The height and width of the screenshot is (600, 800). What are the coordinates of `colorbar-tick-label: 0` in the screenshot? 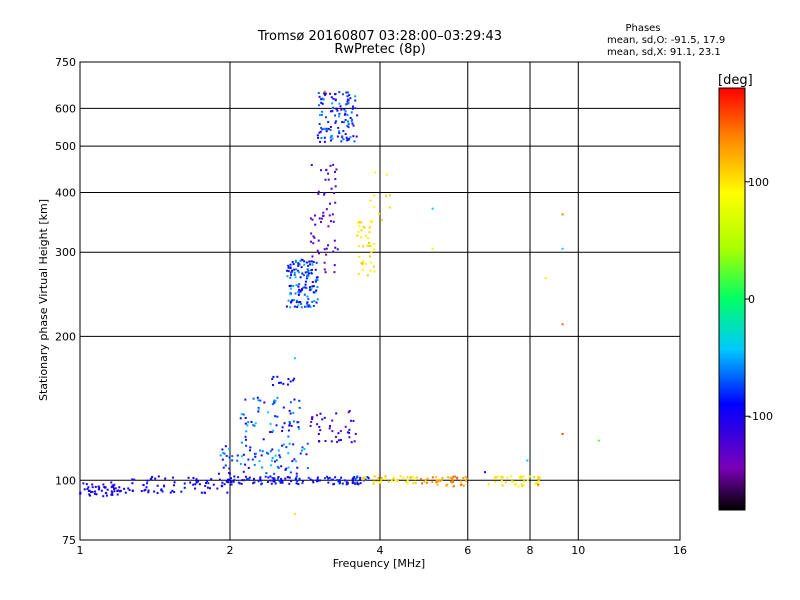 It's located at (751, 299).